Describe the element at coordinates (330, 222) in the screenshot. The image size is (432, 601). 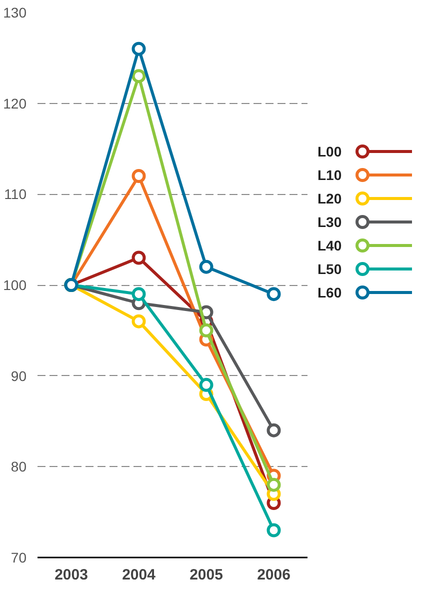
I see `legend-label: L30` at that location.